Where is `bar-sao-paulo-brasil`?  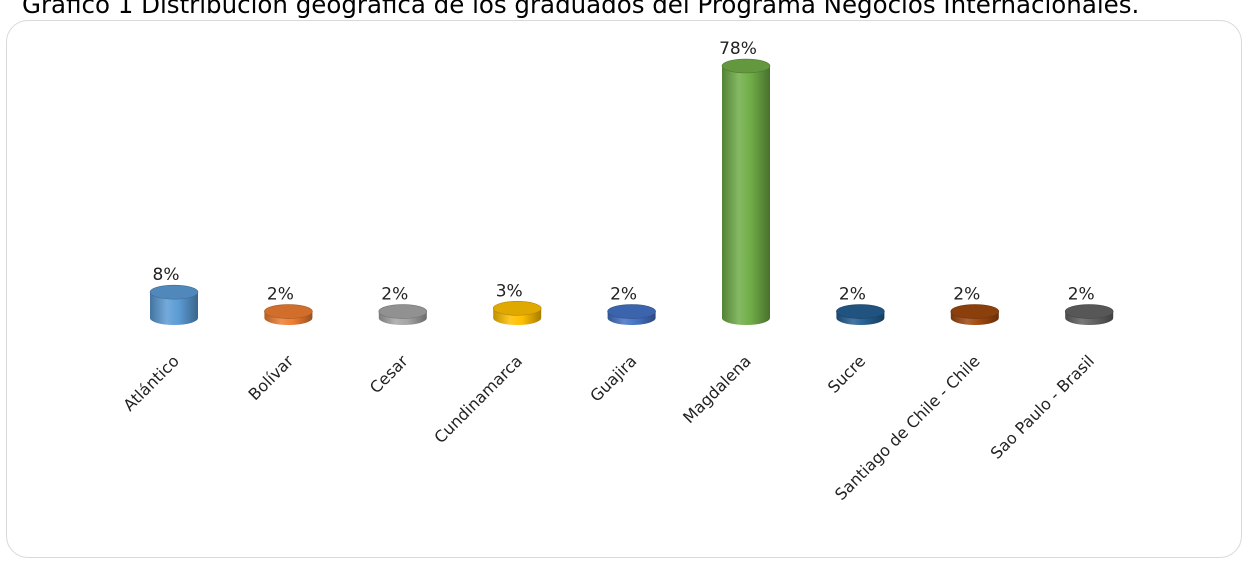 bar-sao-paulo-brasil is located at coordinates (1089, 314).